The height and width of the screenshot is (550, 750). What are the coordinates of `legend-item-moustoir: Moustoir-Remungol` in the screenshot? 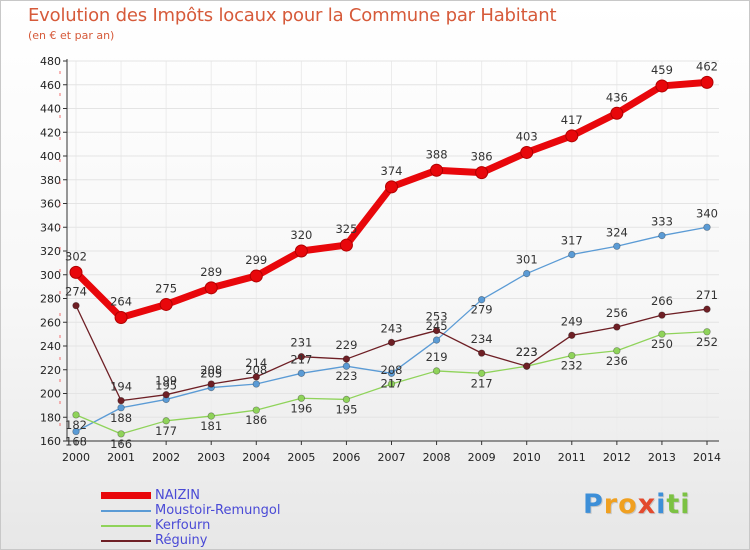 It's located at (231, 510).